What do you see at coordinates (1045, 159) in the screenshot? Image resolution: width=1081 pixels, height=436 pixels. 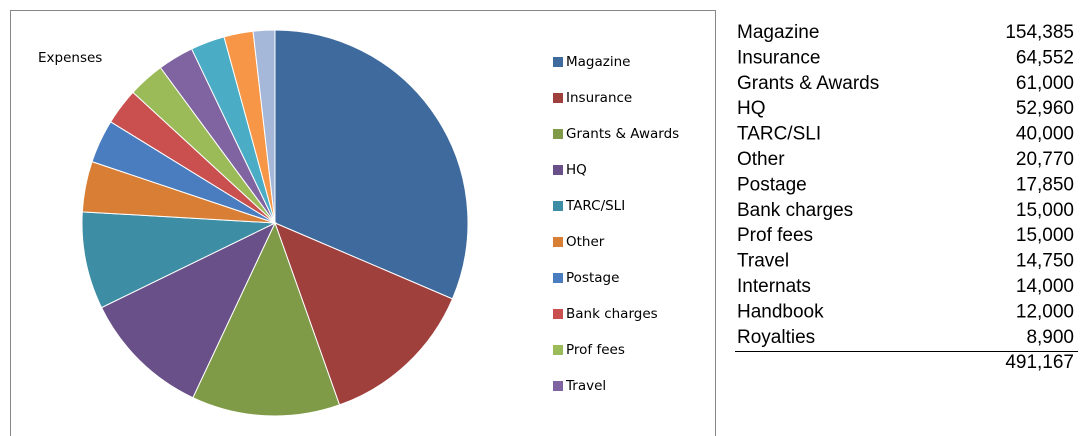 I see `row-value: 20,770` at bounding box center [1045, 159].